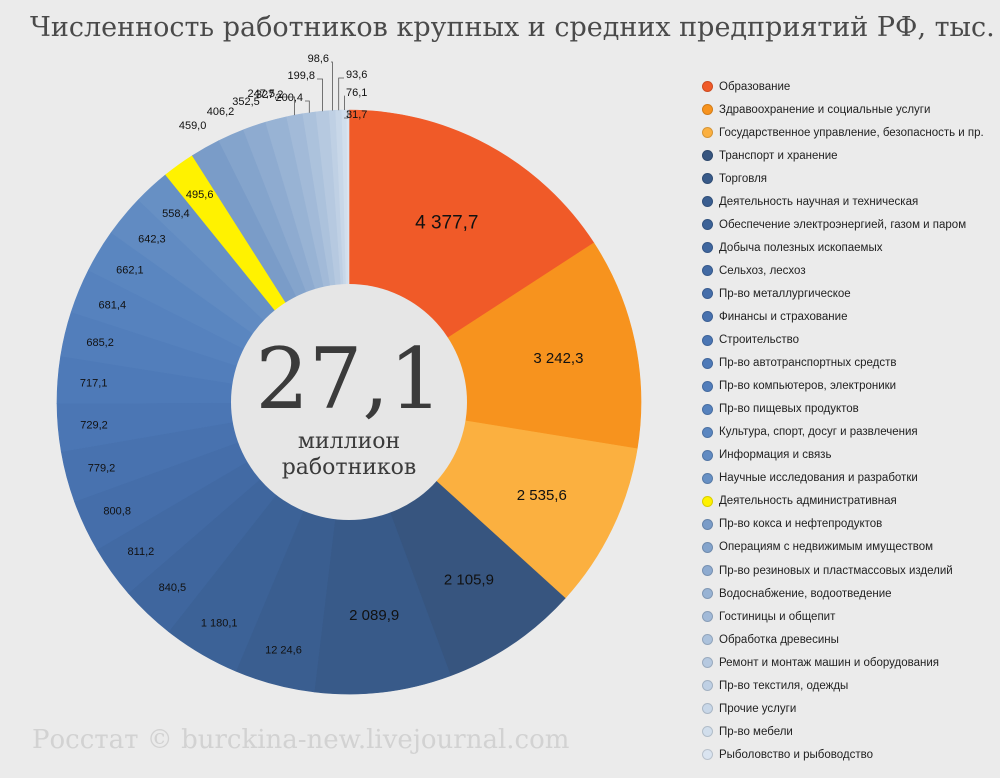 The image size is (1000, 778). I want to click on data-label-ремонт-и-монтаж-машин-и-оборудования: 199,8, so click(301, 76).